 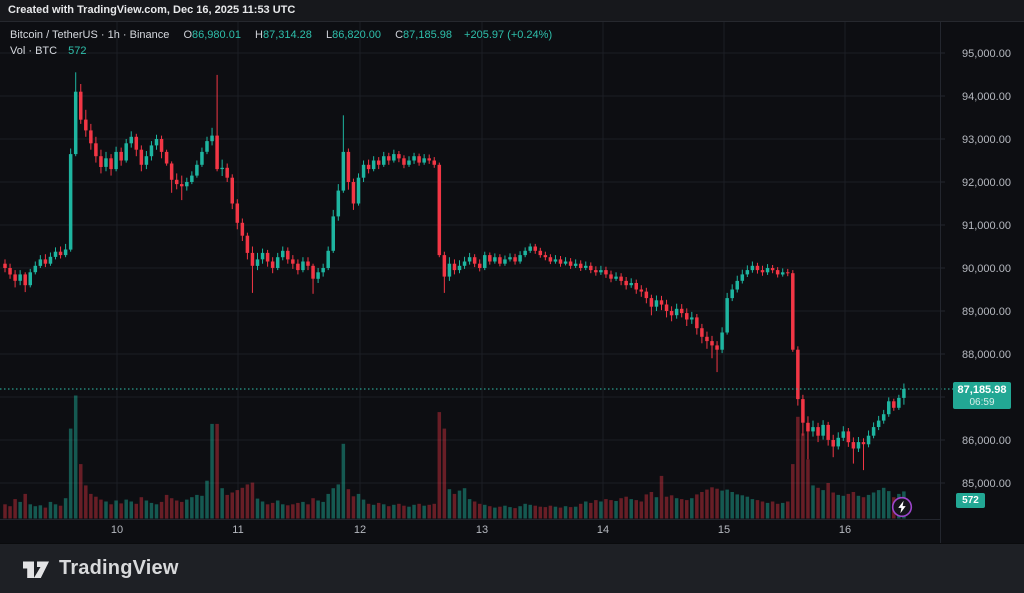 I want to click on svg-text: 91,000.00, so click(x=986, y=226).